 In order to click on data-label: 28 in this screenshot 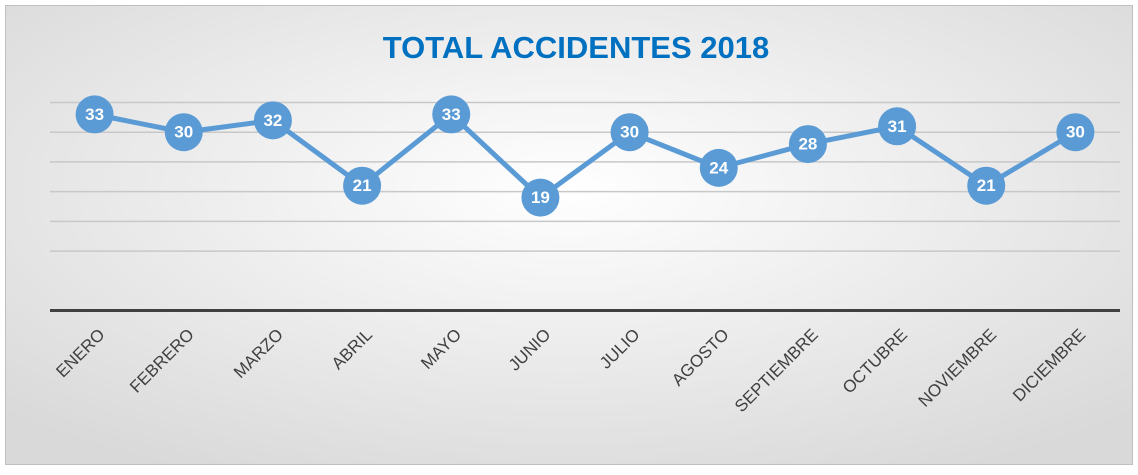, I will do `click(807, 144)`.